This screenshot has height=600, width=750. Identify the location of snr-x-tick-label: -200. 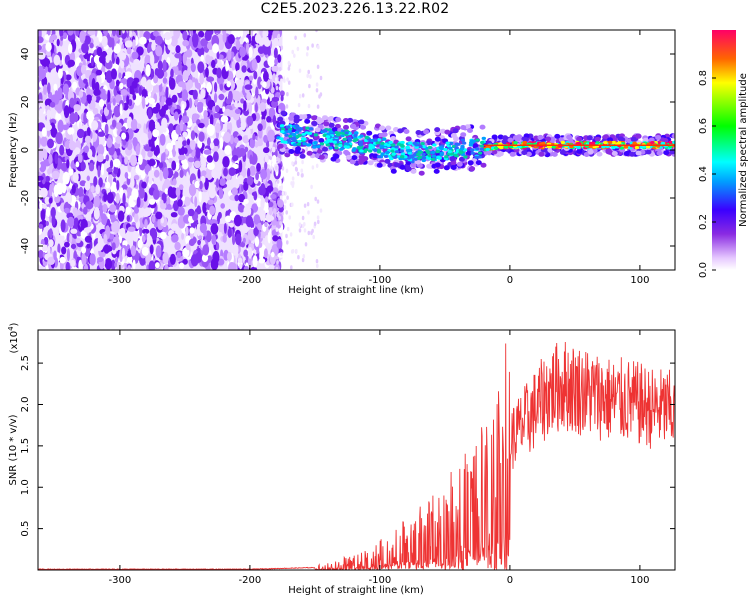
(250, 580).